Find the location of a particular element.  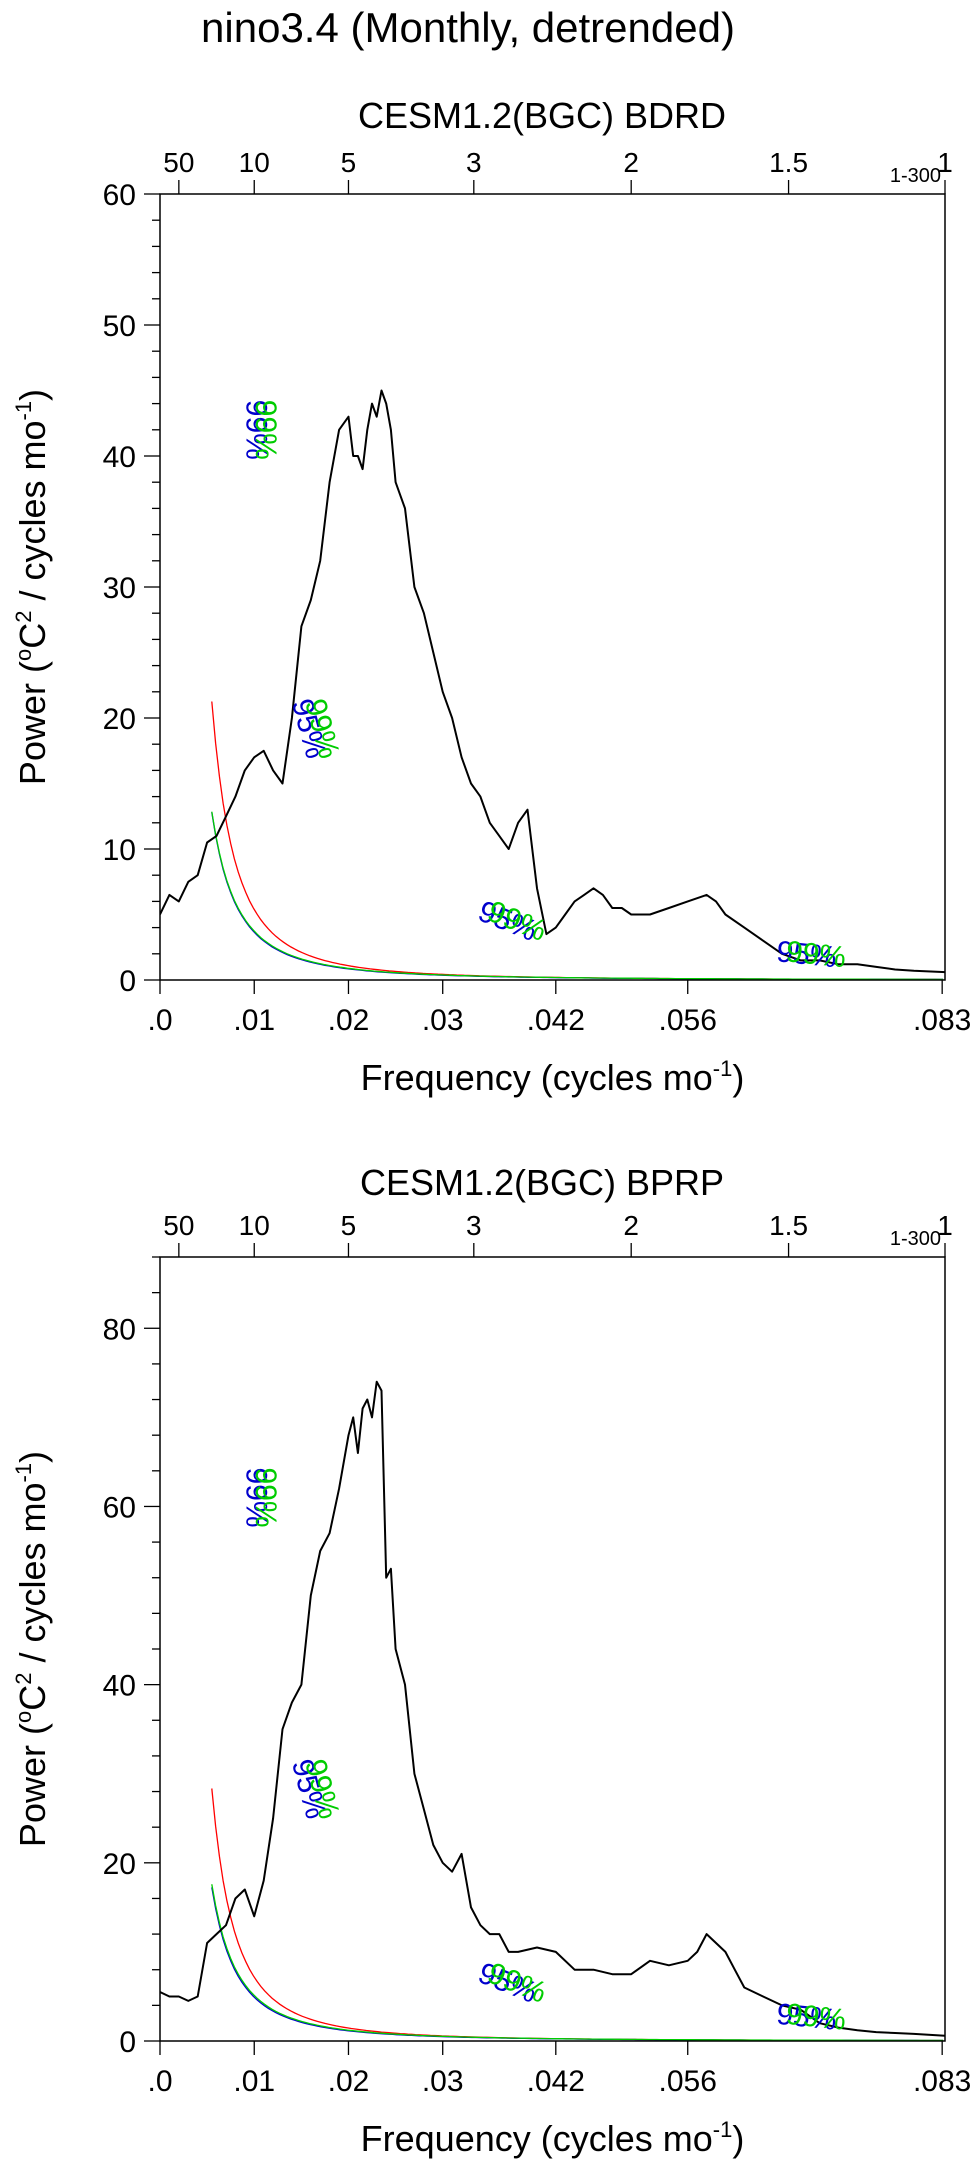

y-tick-label: 30 is located at coordinates (119, 588).